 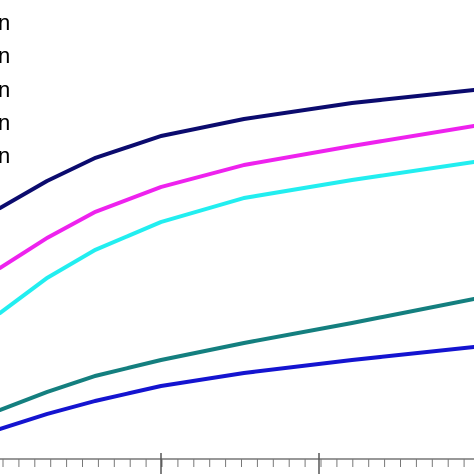 What do you see at coordinates (237, 463) in the screenshot?
I see `x-axis` at bounding box center [237, 463].